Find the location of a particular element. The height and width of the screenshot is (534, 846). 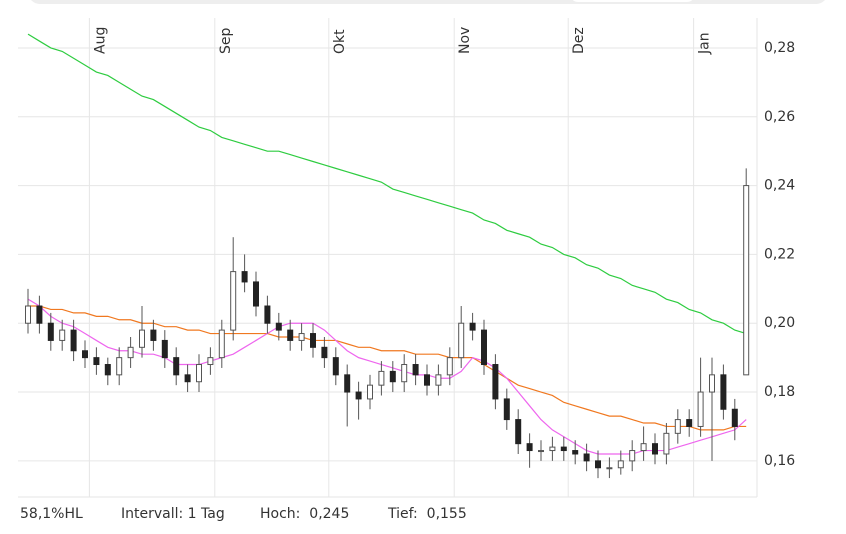

y-tick-label: 0,20 is located at coordinates (779, 323).